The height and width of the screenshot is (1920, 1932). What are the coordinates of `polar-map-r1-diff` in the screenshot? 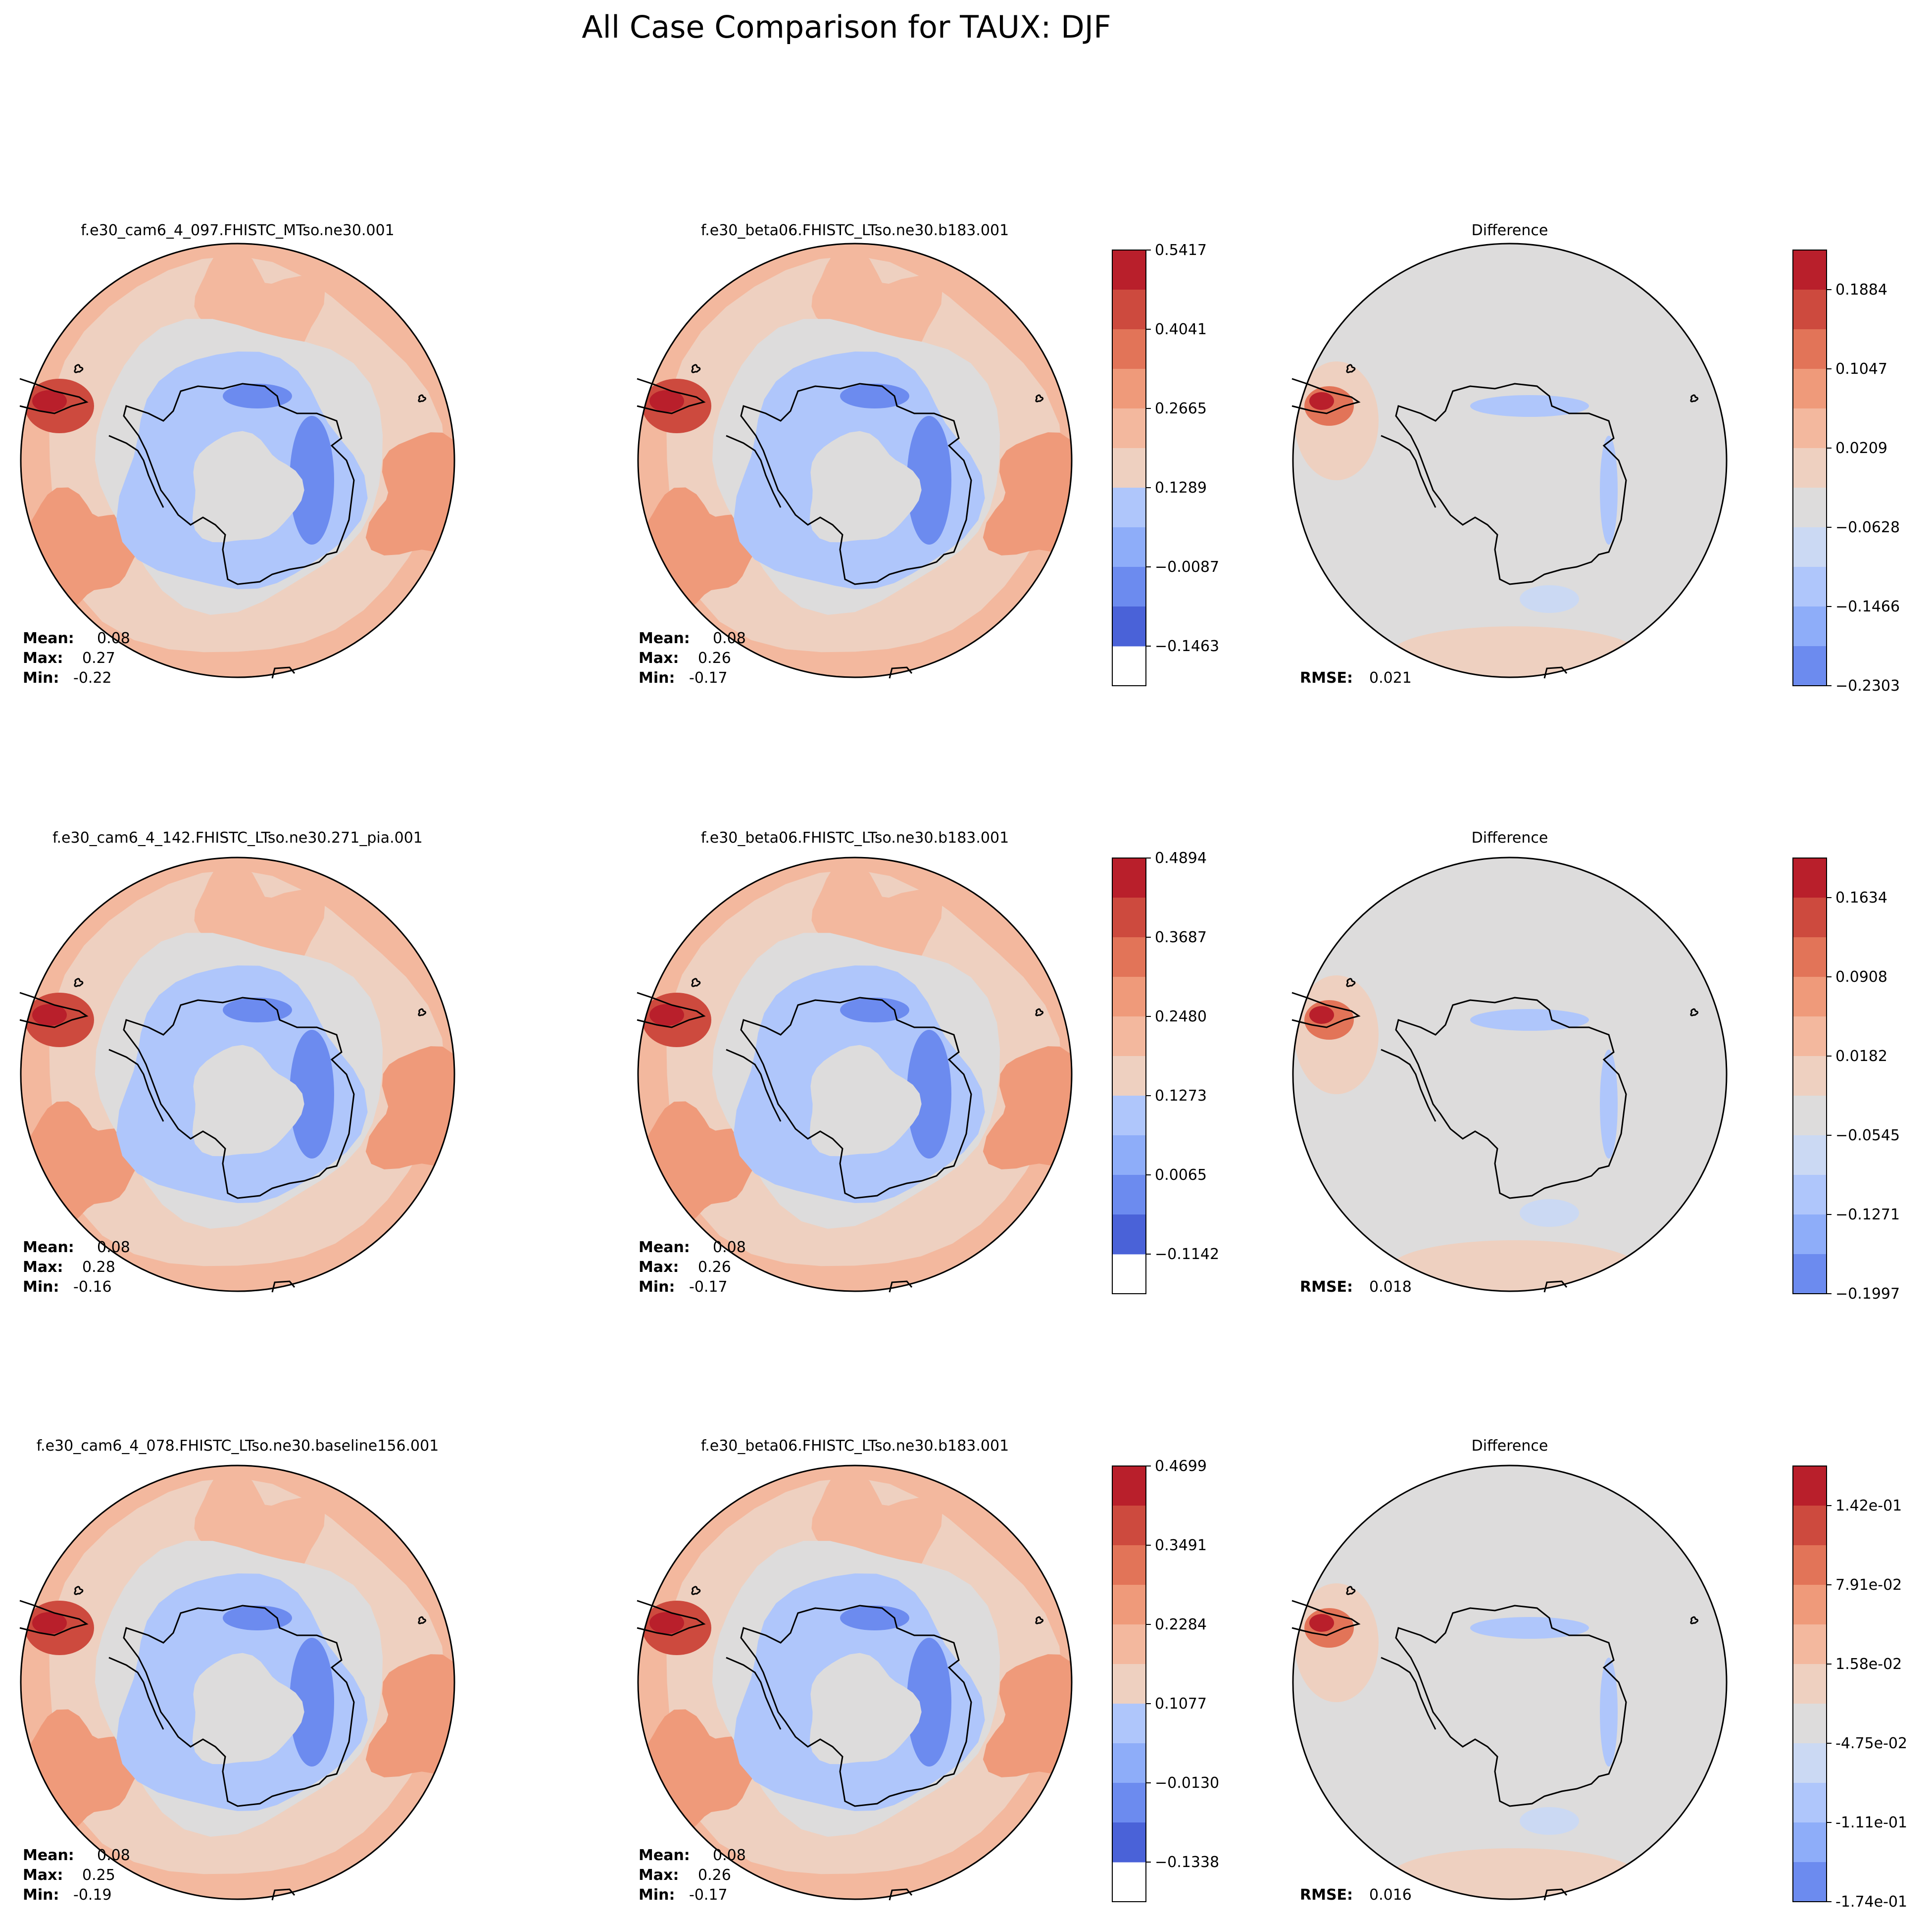 It's located at (1510, 461).